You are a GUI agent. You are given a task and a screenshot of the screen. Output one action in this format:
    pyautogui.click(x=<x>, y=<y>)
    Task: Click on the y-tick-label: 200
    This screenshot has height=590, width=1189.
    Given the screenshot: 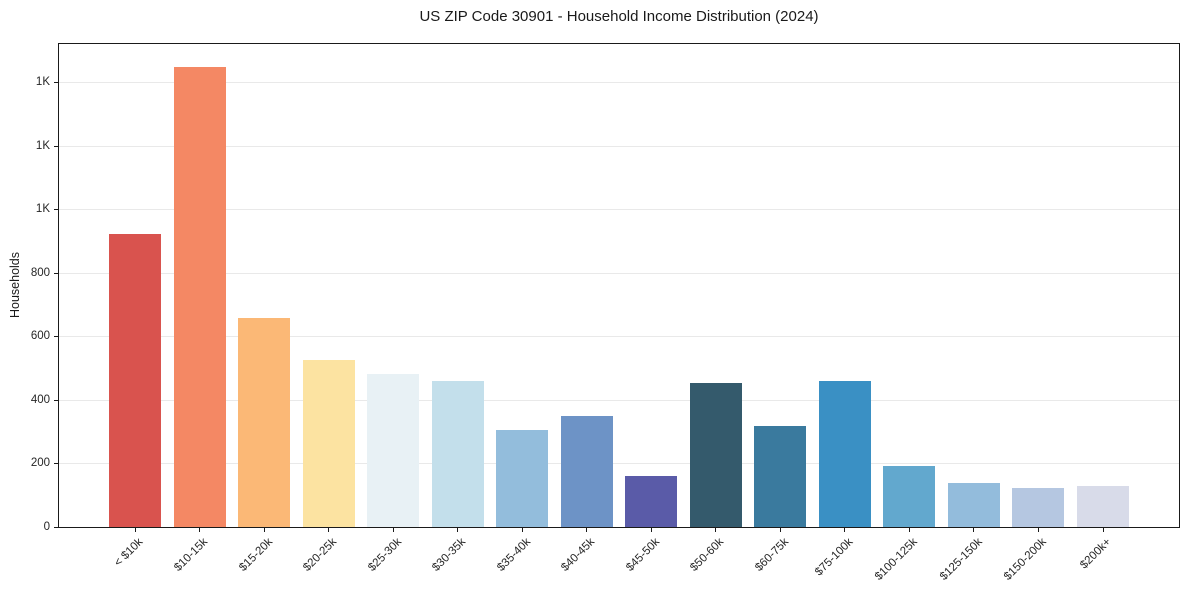 What is the action you would take?
    pyautogui.click(x=40, y=463)
    